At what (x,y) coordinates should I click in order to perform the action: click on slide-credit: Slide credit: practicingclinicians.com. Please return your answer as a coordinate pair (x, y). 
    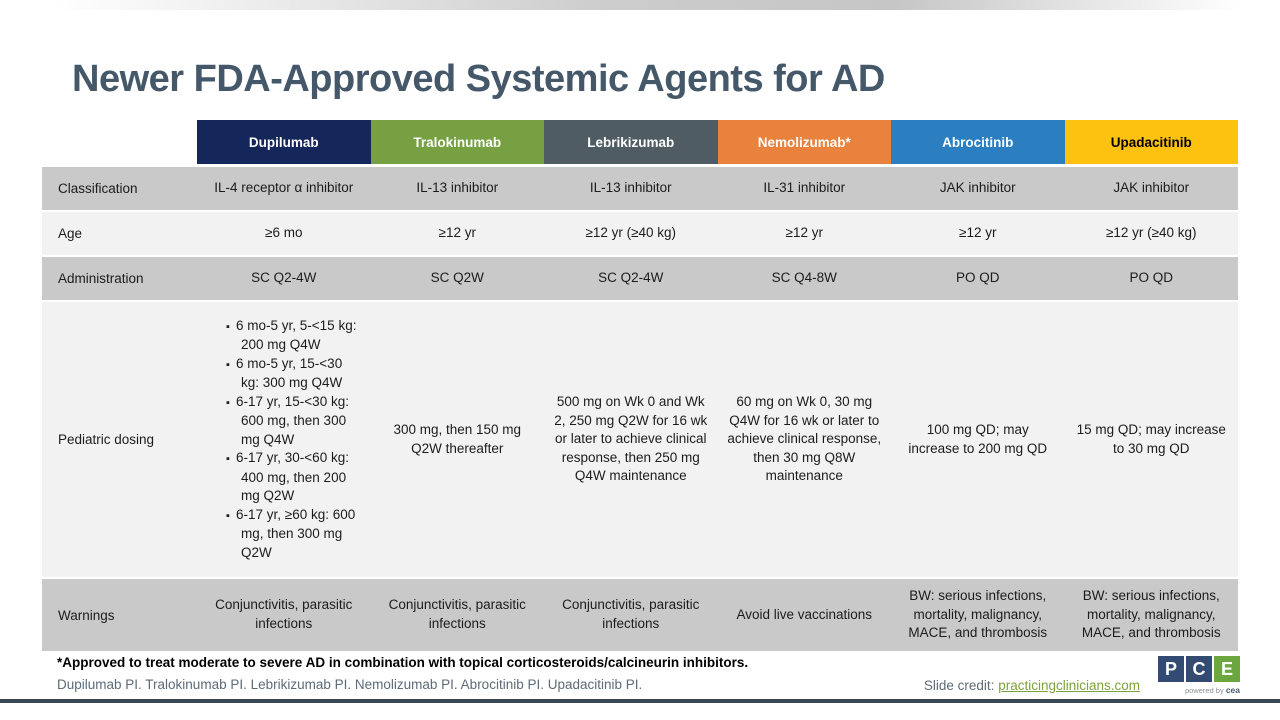
    Looking at the image, I should click on (1032, 685).